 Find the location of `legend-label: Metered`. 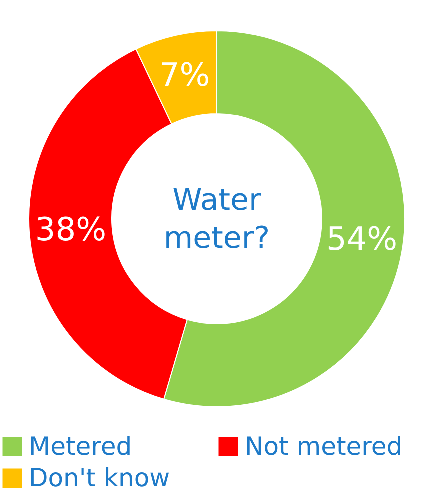

legend-label: Metered is located at coordinates (80, 446).